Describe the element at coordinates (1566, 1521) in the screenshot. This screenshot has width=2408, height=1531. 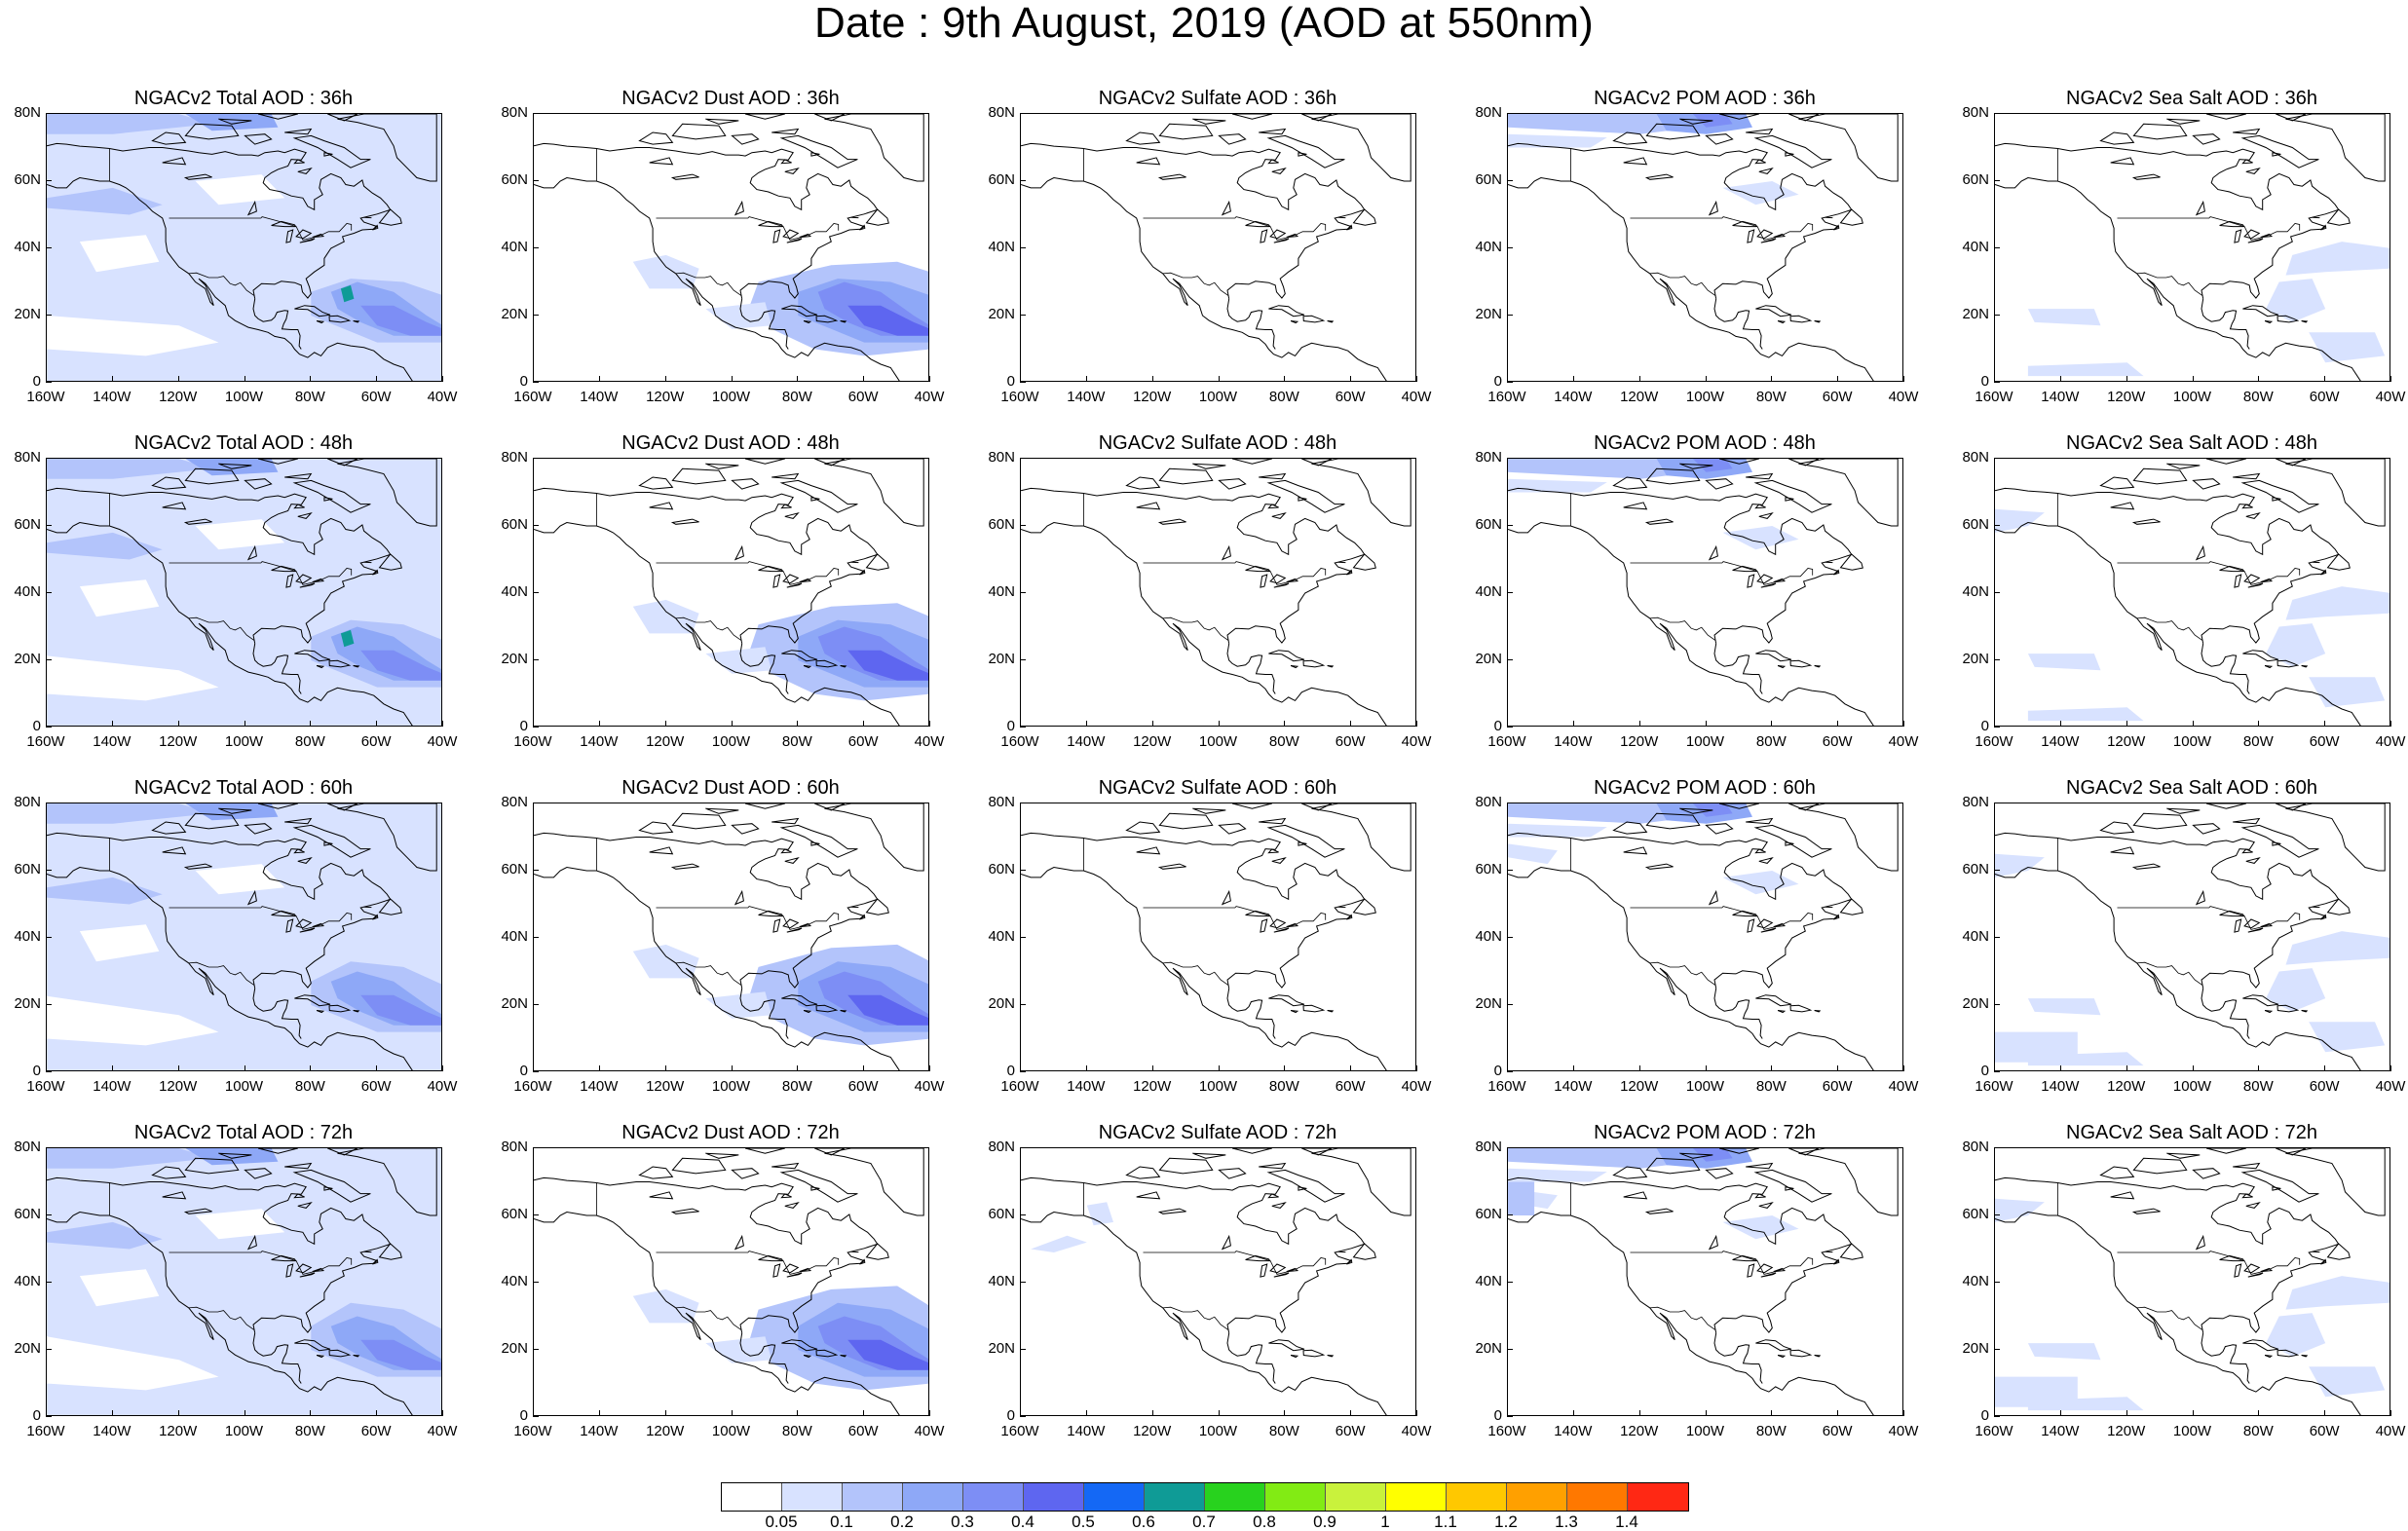
I see `colorbar-label: 1.3` at that location.